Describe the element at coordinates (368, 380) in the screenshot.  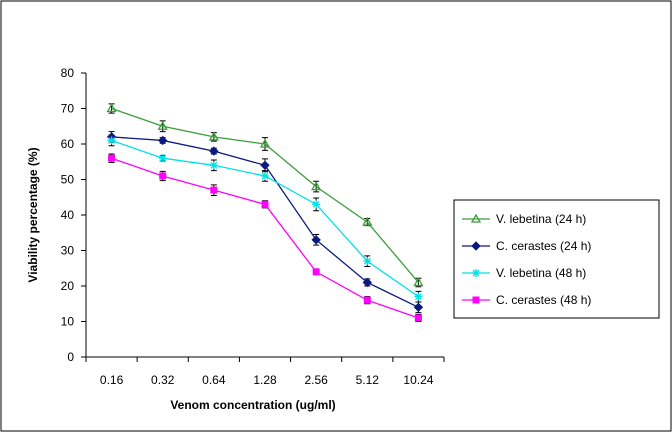
I see `x-tick-label: 5.12` at that location.